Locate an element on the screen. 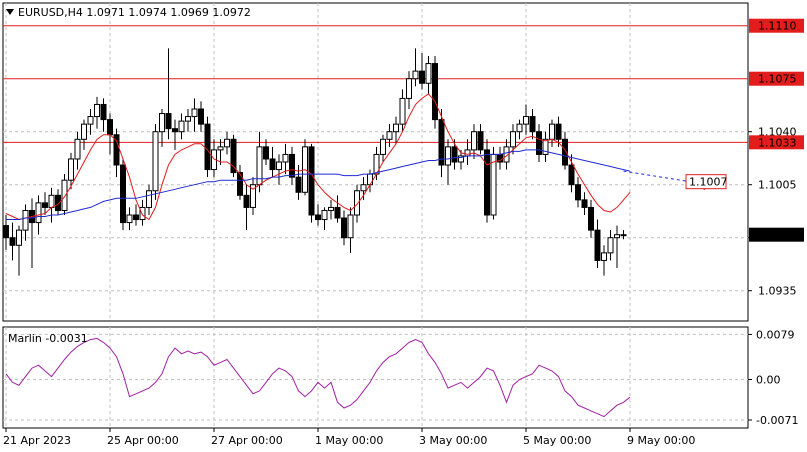 Image resolution: width=807 pixels, height=452 pixels. ma-forecast-line is located at coordinates (657, 176).